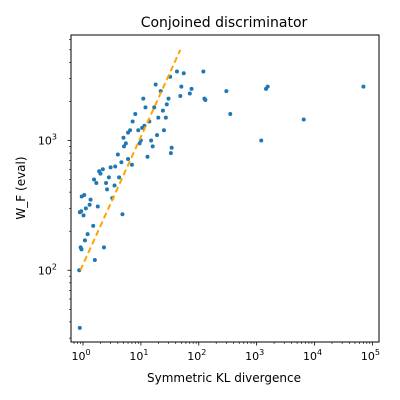 This screenshot has width=400, height=400. What do you see at coordinates (21, 187) in the screenshot?
I see `y-axis-label: W_F (eval)` at bounding box center [21, 187].